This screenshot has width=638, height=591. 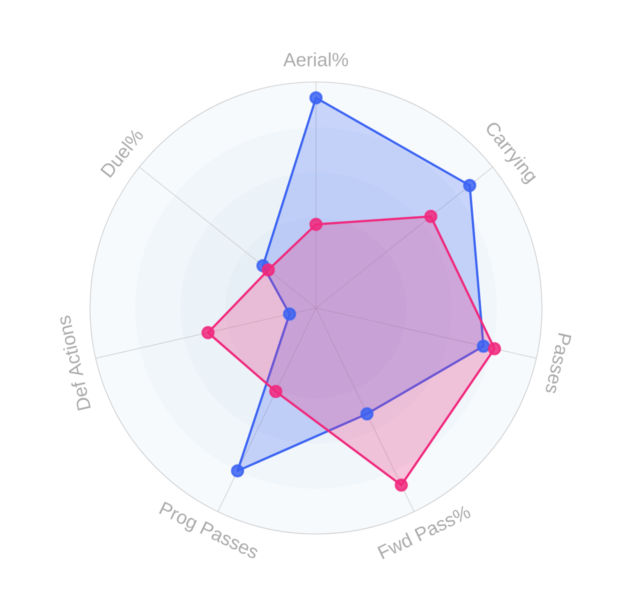 I want to click on spoke-label: Aerial%, so click(x=315, y=59).